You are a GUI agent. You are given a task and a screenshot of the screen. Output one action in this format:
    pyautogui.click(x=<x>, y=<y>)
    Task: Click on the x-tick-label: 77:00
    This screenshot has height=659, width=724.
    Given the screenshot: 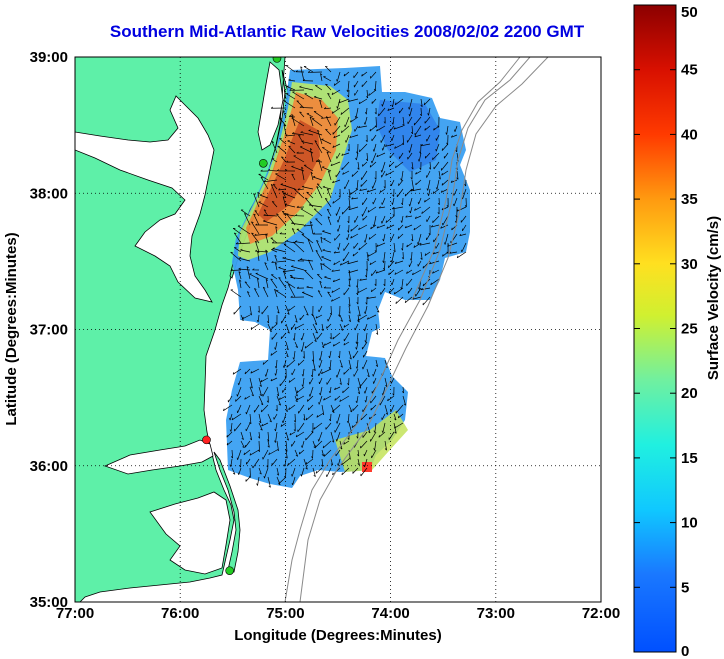 What is the action you would take?
    pyautogui.click(x=75, y=613)
    